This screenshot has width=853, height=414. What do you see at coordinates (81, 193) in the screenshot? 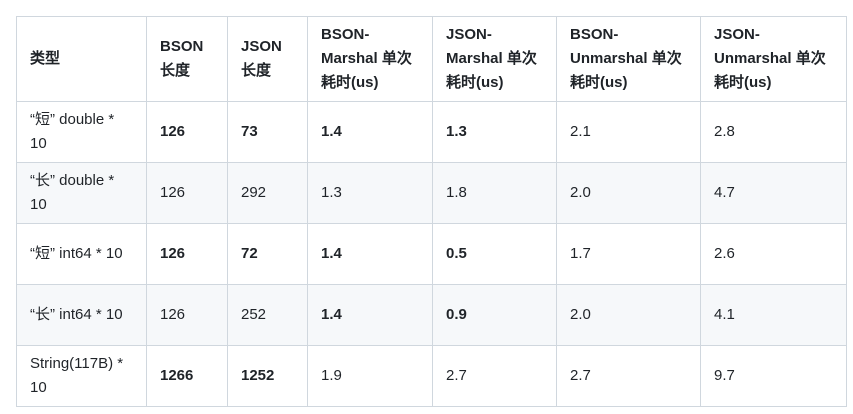
I see `table-cell: “长” double * 10` at bounding box center [81, 193].